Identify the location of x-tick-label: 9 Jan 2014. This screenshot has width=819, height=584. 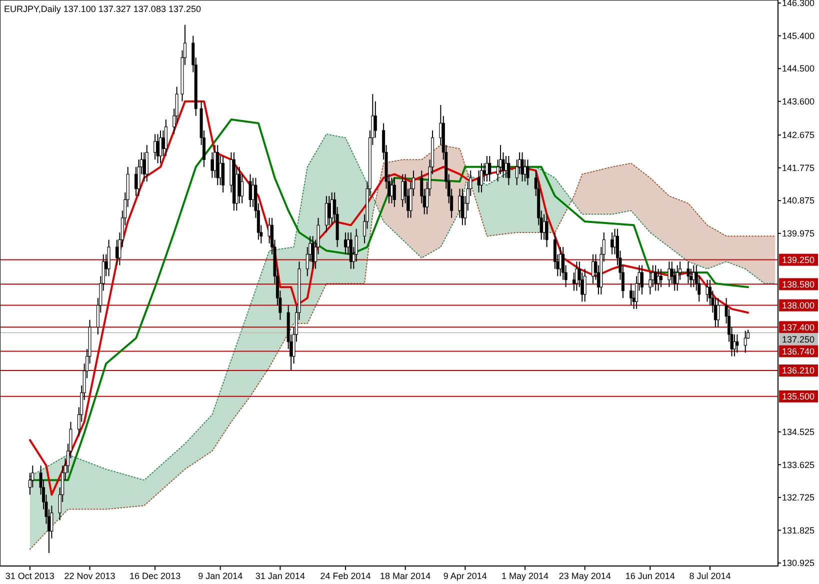
(220, 576).